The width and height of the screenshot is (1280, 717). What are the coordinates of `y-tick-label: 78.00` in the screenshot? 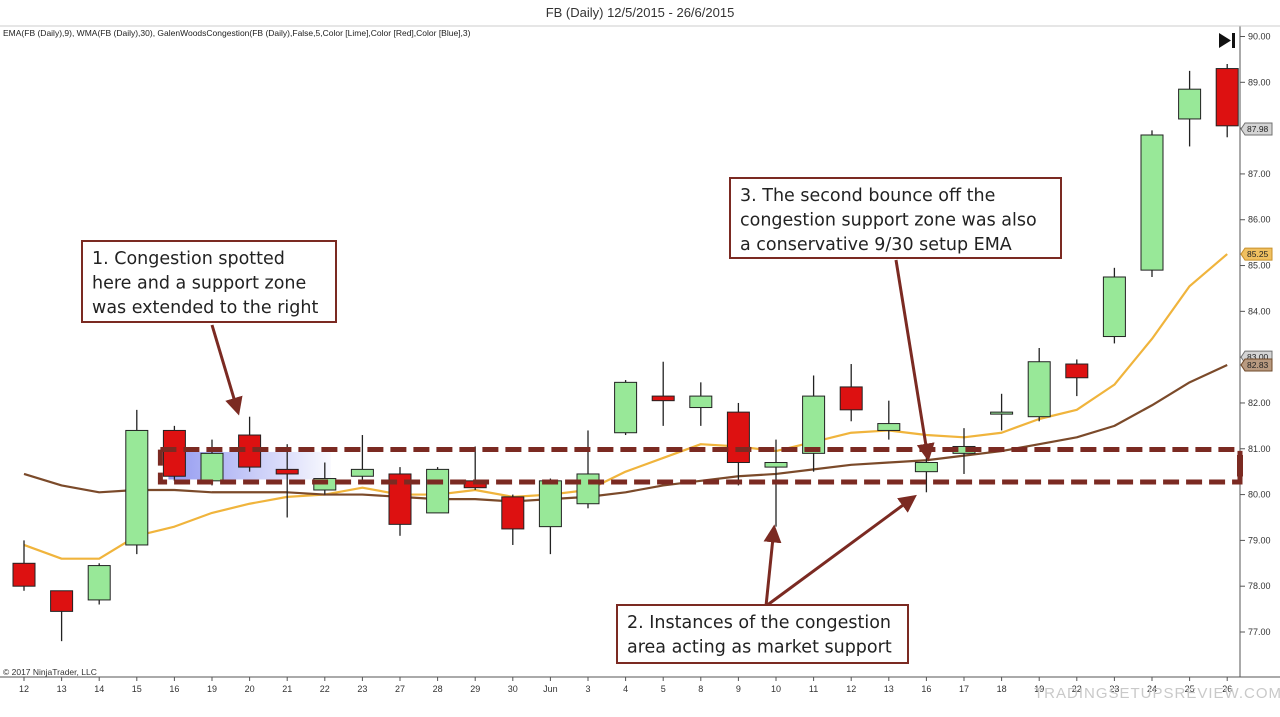 It's located at (1259, 586).